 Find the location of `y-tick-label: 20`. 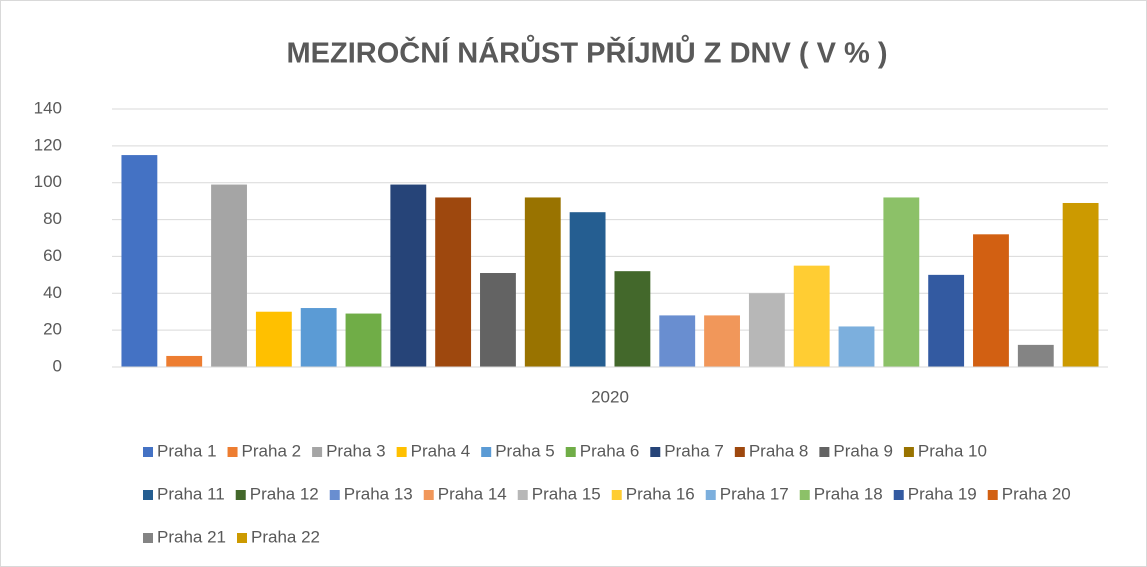

y-tick-label: 20 is located at coordinates (52, 329).